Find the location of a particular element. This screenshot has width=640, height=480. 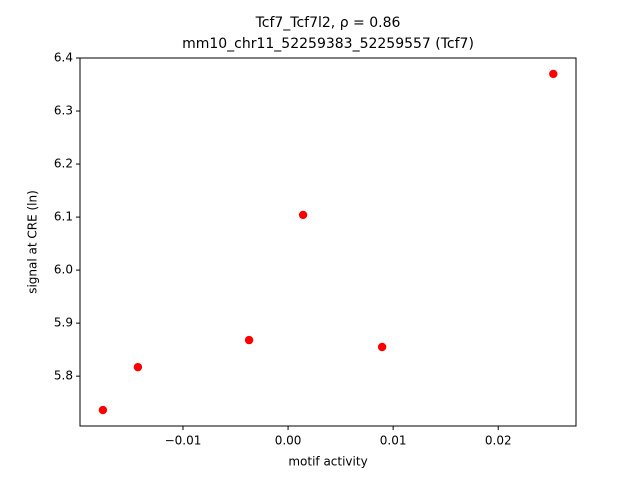

x-tick-label: 0.02 is located at coordinates (498, 441).